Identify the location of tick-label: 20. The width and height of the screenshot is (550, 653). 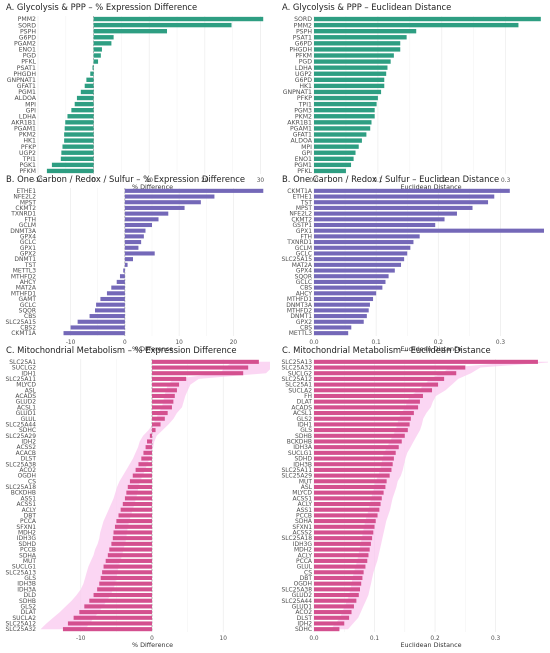
(205, 181).